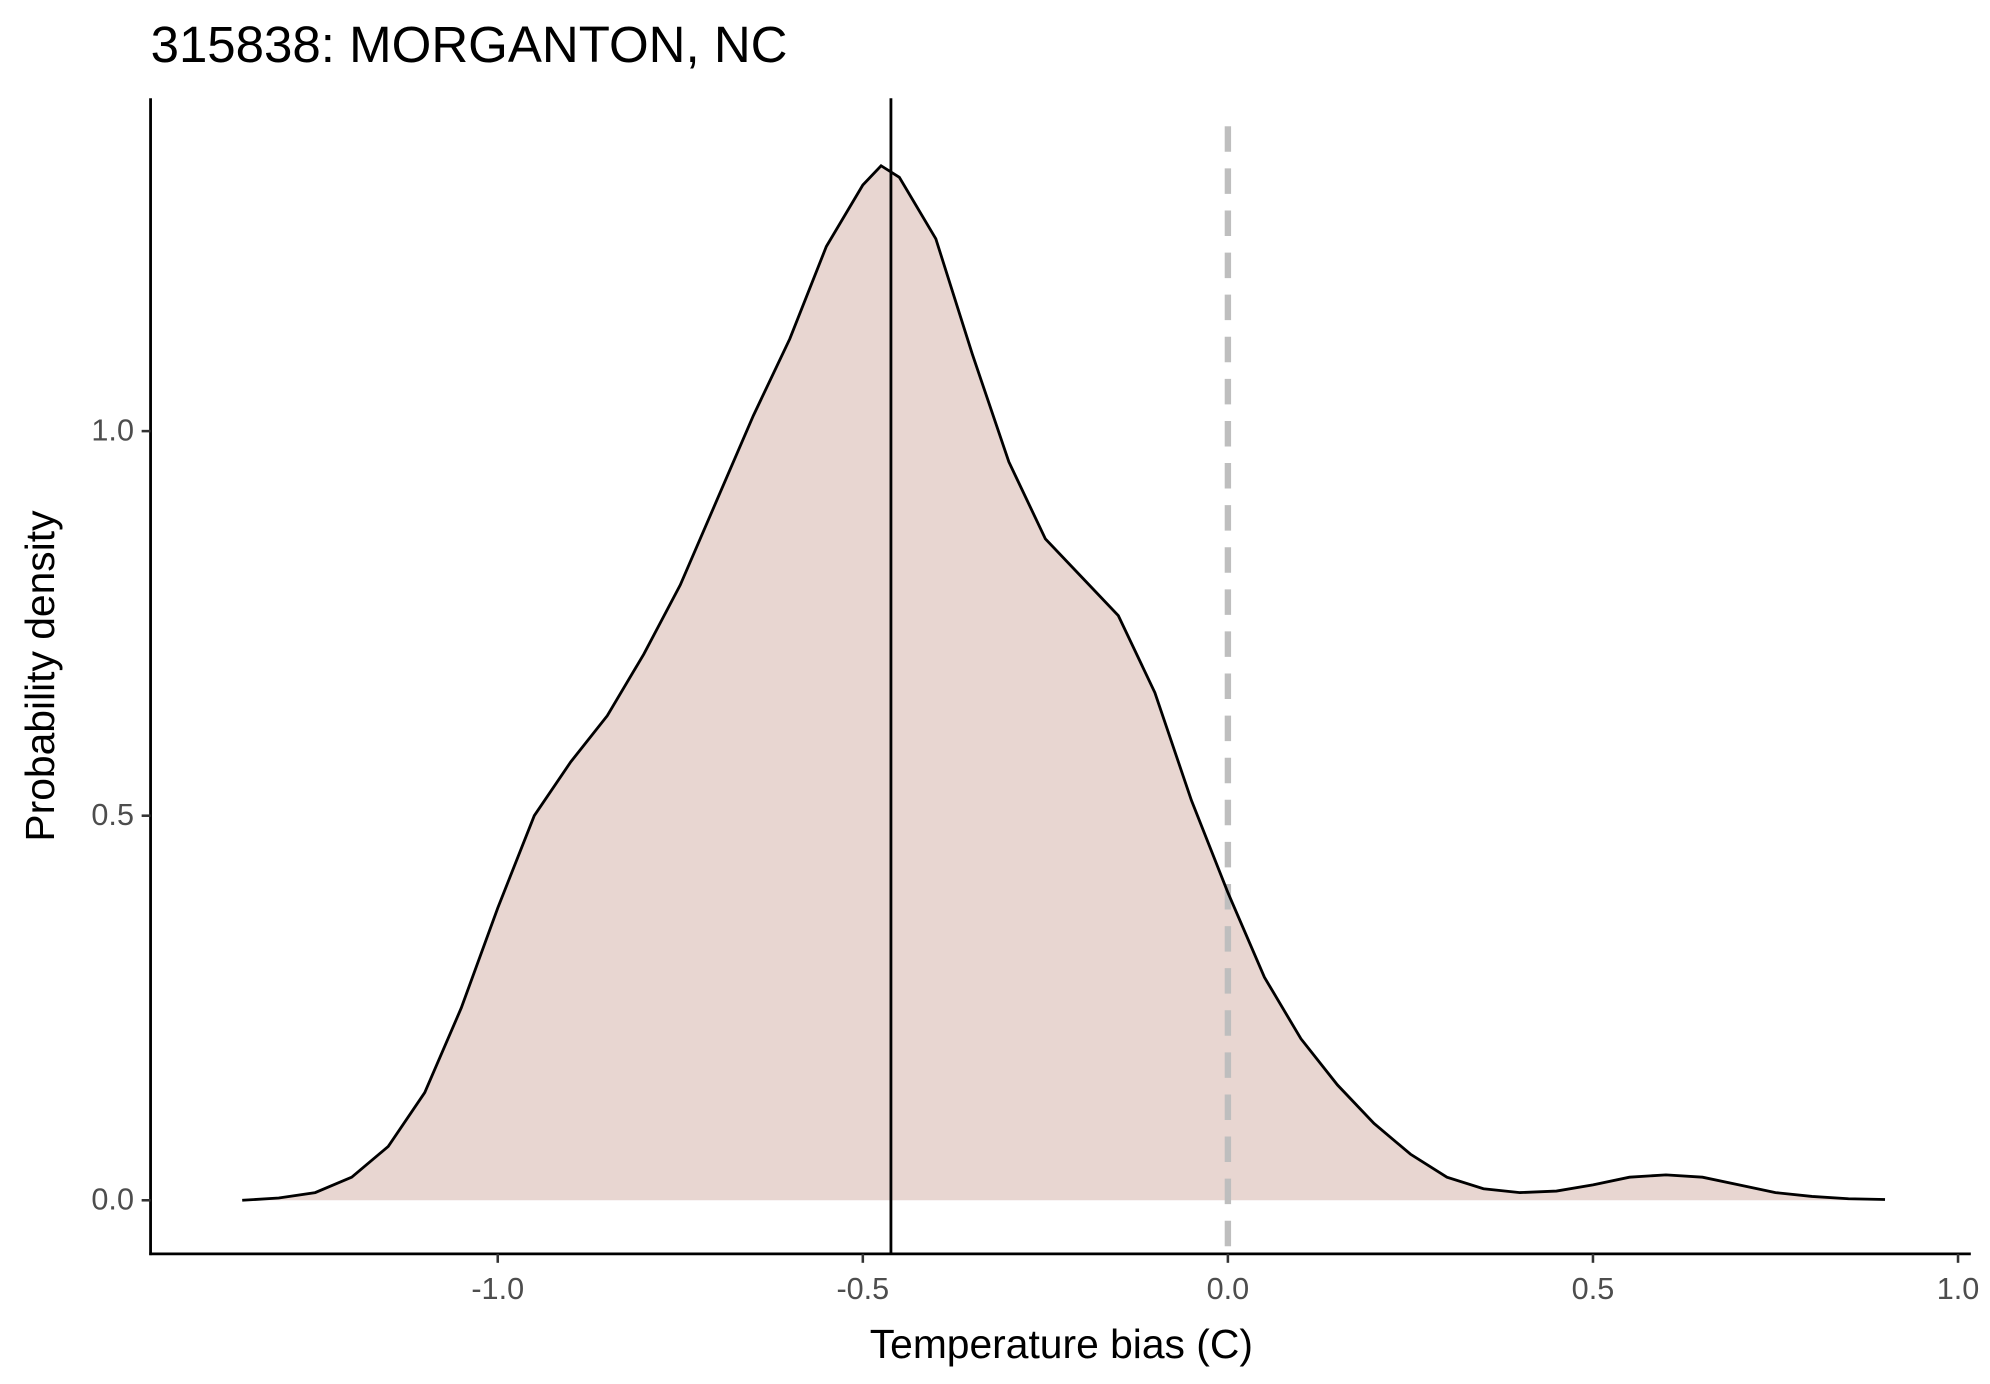  Describe the element at coordinates (1228, 1289) in the screenshot. I see `x-tick-label: 0.0` at that location.